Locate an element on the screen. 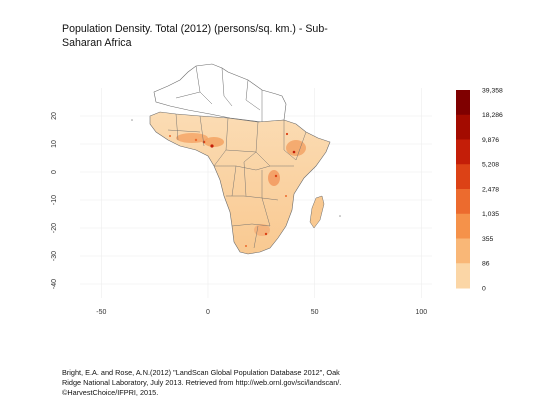 This screenshot has height=400, width=540. y-tick-label: -40 is located at coordinates (54, 284).